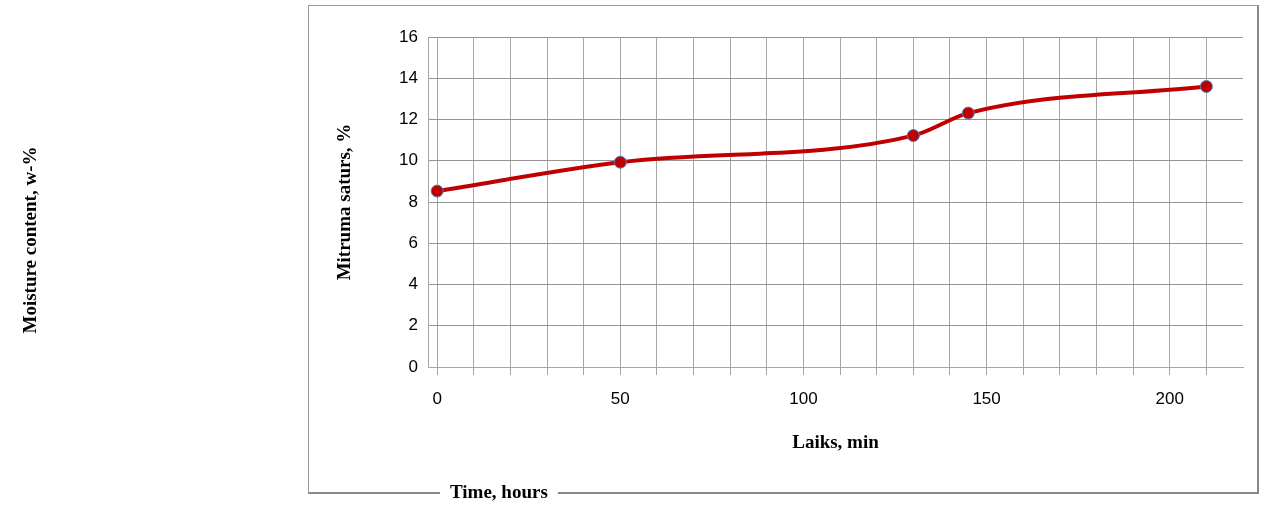 This screenshot has width=1274, height=510. I want to click on text: Time, hours, so click(499, 492).